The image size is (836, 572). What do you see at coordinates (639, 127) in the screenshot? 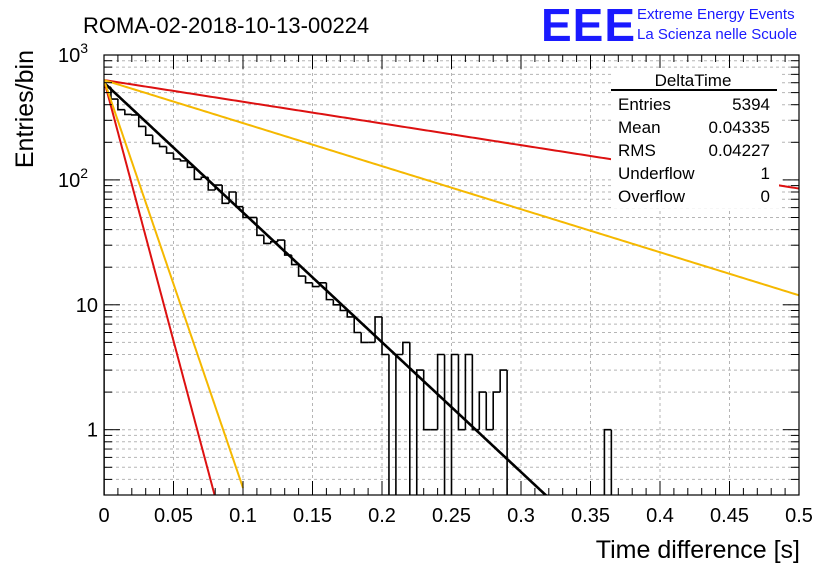
I see `stats-label: Mean` at bounding box center [639, 127].